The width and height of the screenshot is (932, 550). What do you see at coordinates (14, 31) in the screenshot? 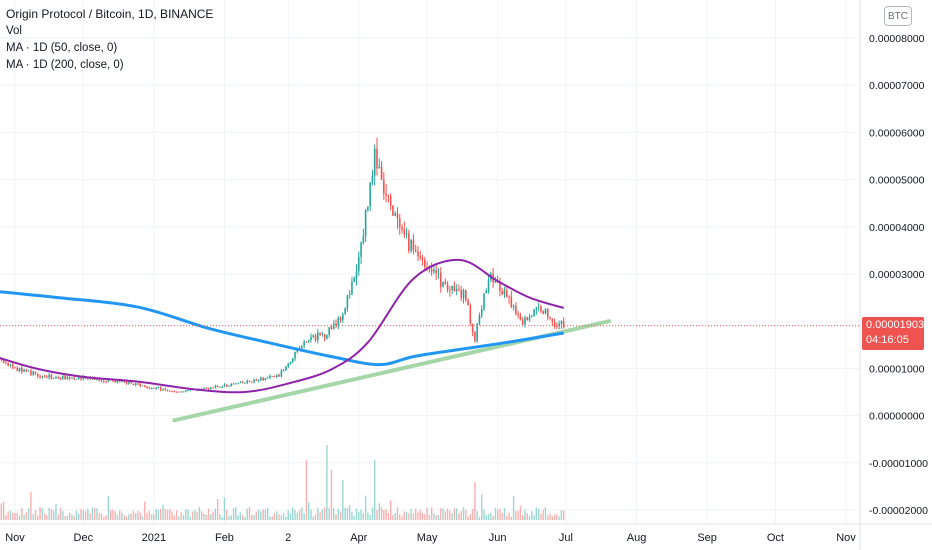
I see `volume-legend: Vol` at bounding box center [14, 31].